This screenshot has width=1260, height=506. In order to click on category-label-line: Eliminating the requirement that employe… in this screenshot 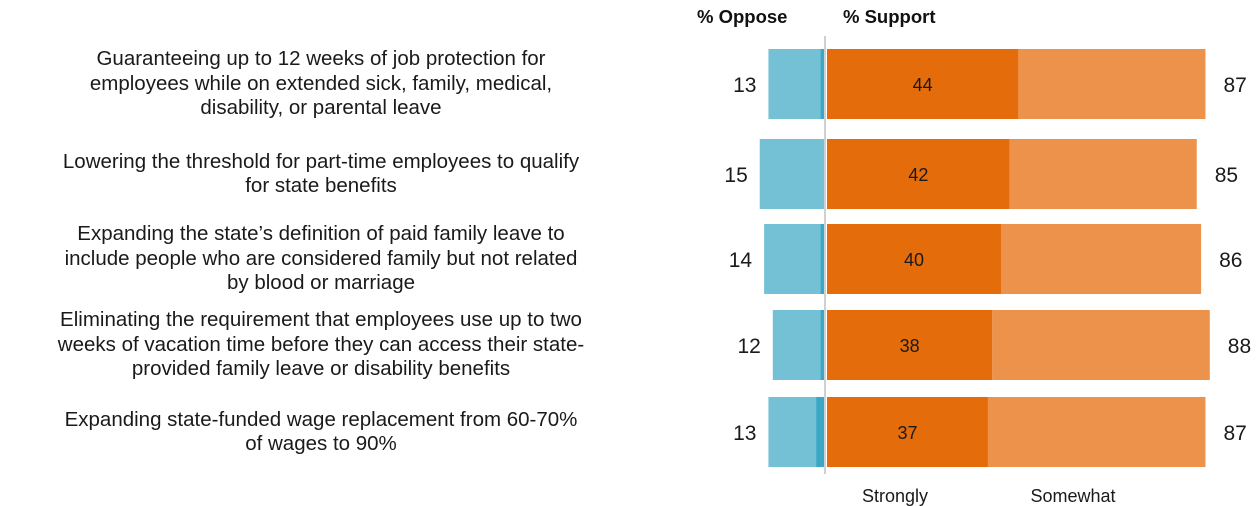, I will do `click(321, 320)`.